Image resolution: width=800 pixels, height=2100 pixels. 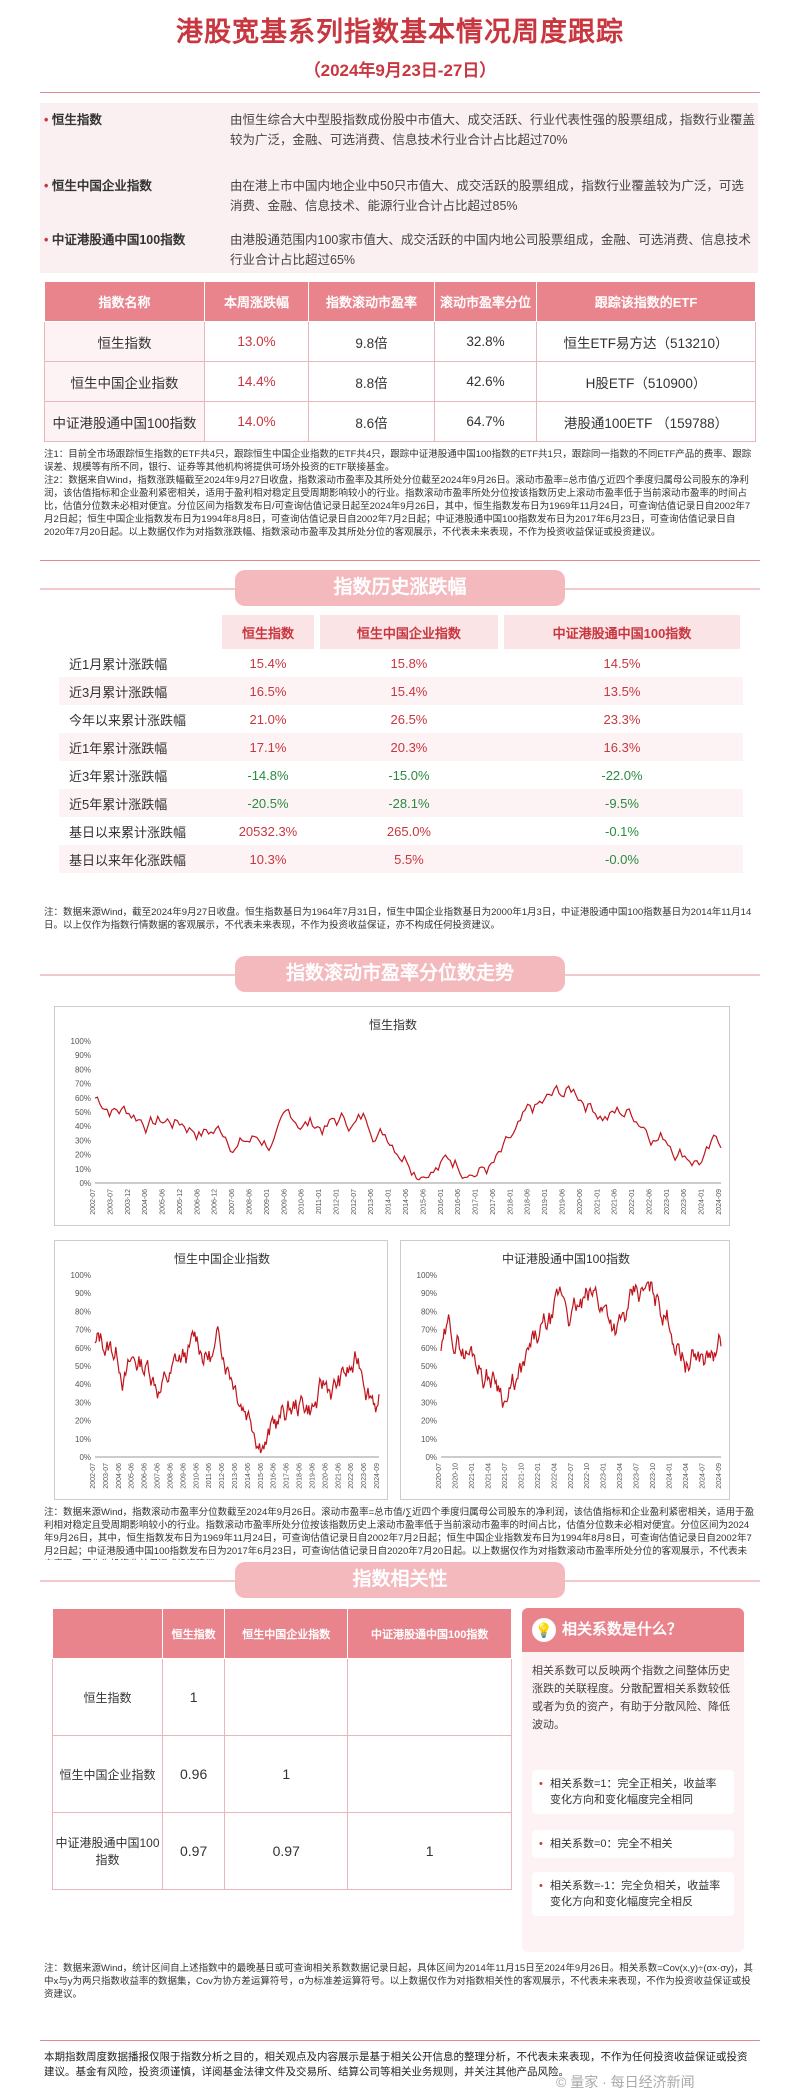 I want to click on y-tick-label: 50%, so click(x=83, y=1366).